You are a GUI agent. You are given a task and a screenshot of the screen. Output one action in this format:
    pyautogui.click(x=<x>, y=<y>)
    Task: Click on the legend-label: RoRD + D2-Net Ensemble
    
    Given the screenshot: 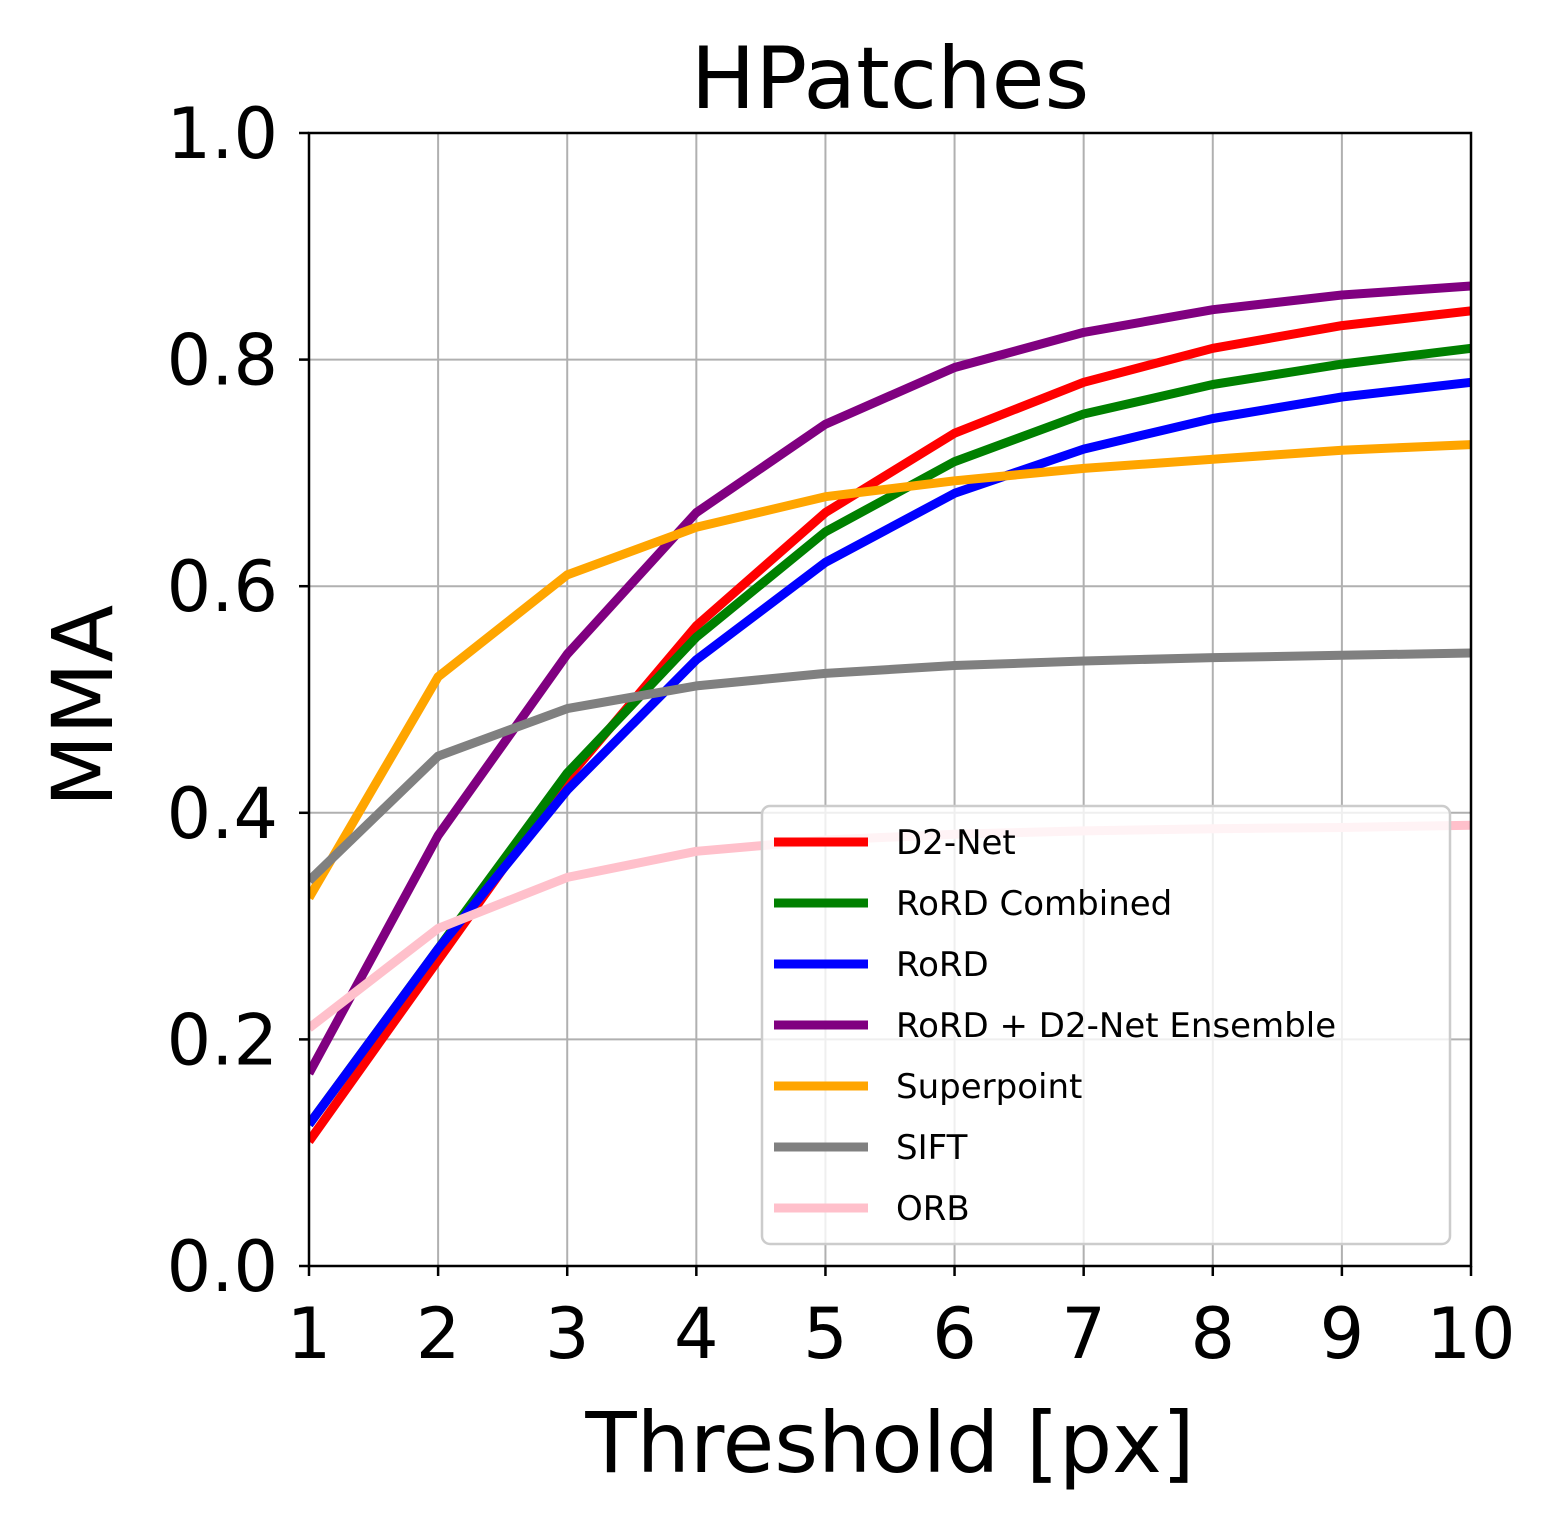 What is the action you would take?
    pyautogui.click(x=1116, y=1026)
    